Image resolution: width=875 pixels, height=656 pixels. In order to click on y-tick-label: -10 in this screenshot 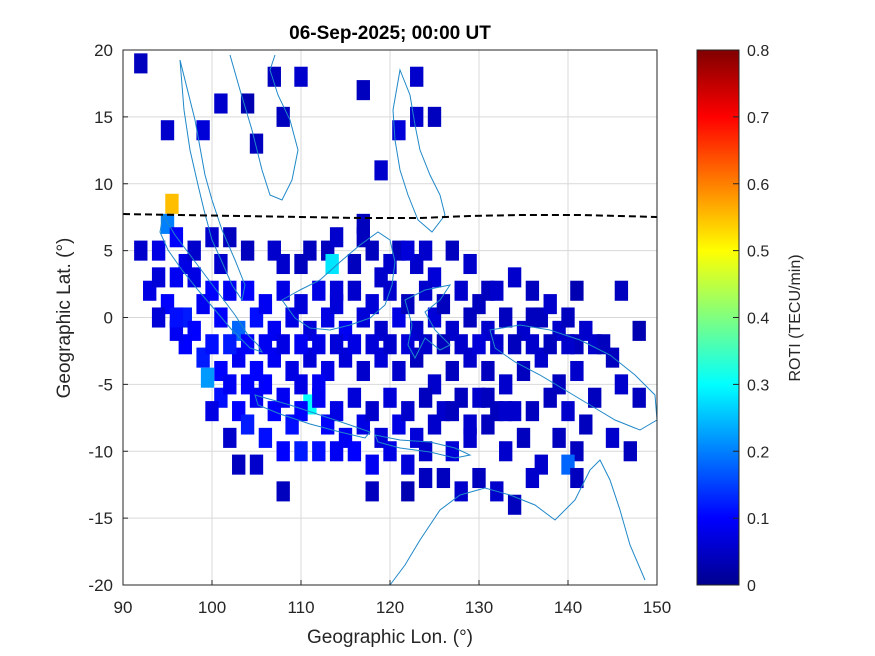, I will do `click(100, 451)`.